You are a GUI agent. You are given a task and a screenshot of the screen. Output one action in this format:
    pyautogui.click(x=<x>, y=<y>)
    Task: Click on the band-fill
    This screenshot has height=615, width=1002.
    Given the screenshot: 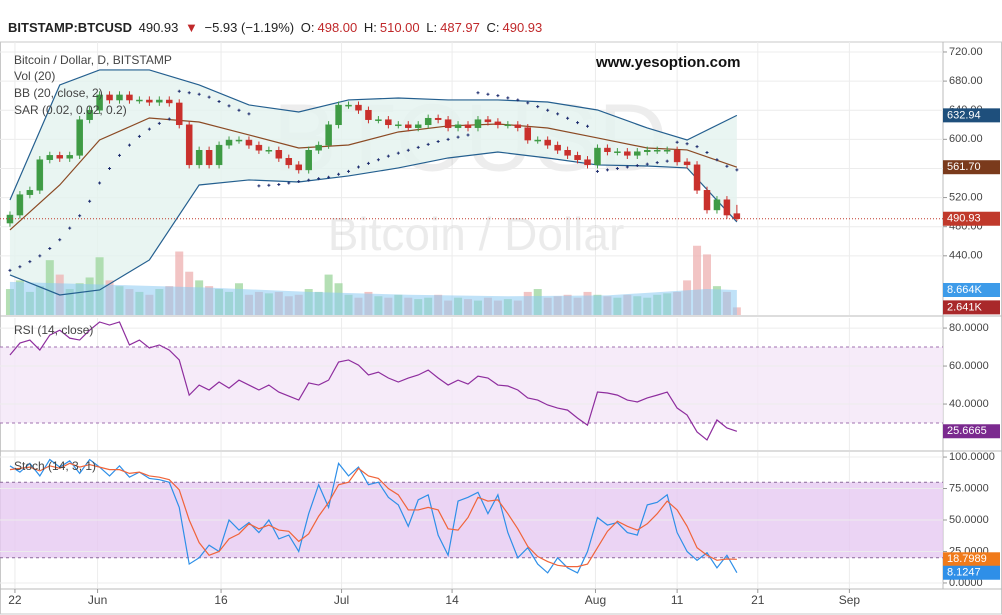 What is the action you would take?
    pyautogui.click(x=471, y=385)
    